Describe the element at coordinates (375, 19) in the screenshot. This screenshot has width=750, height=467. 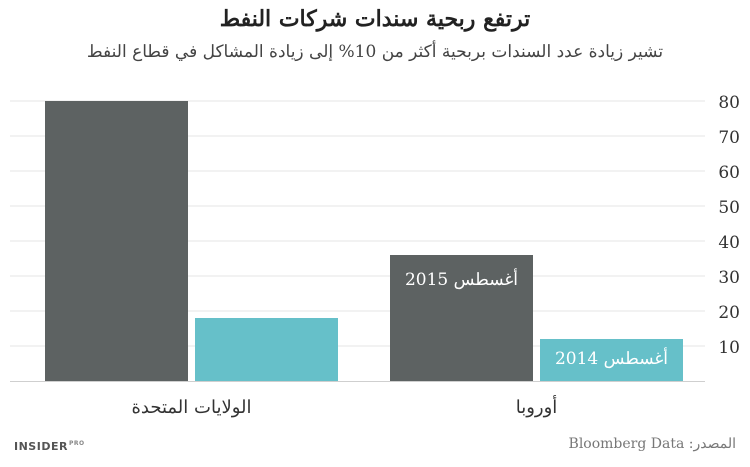
I see `chart-title: ترتفع ربحية سندات شركات النفط` at that location.